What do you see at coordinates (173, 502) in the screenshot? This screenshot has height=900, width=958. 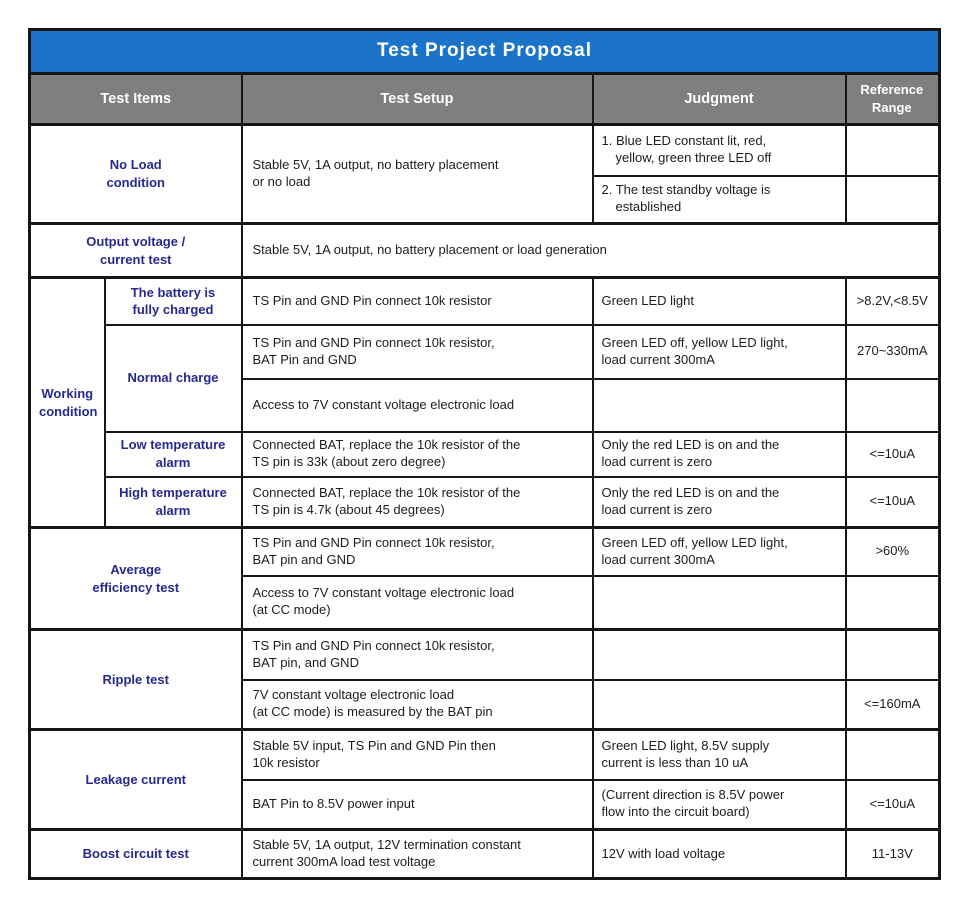 I see `cell-high-temp-item: High temperature alarm` at bounding box center [173, 502].